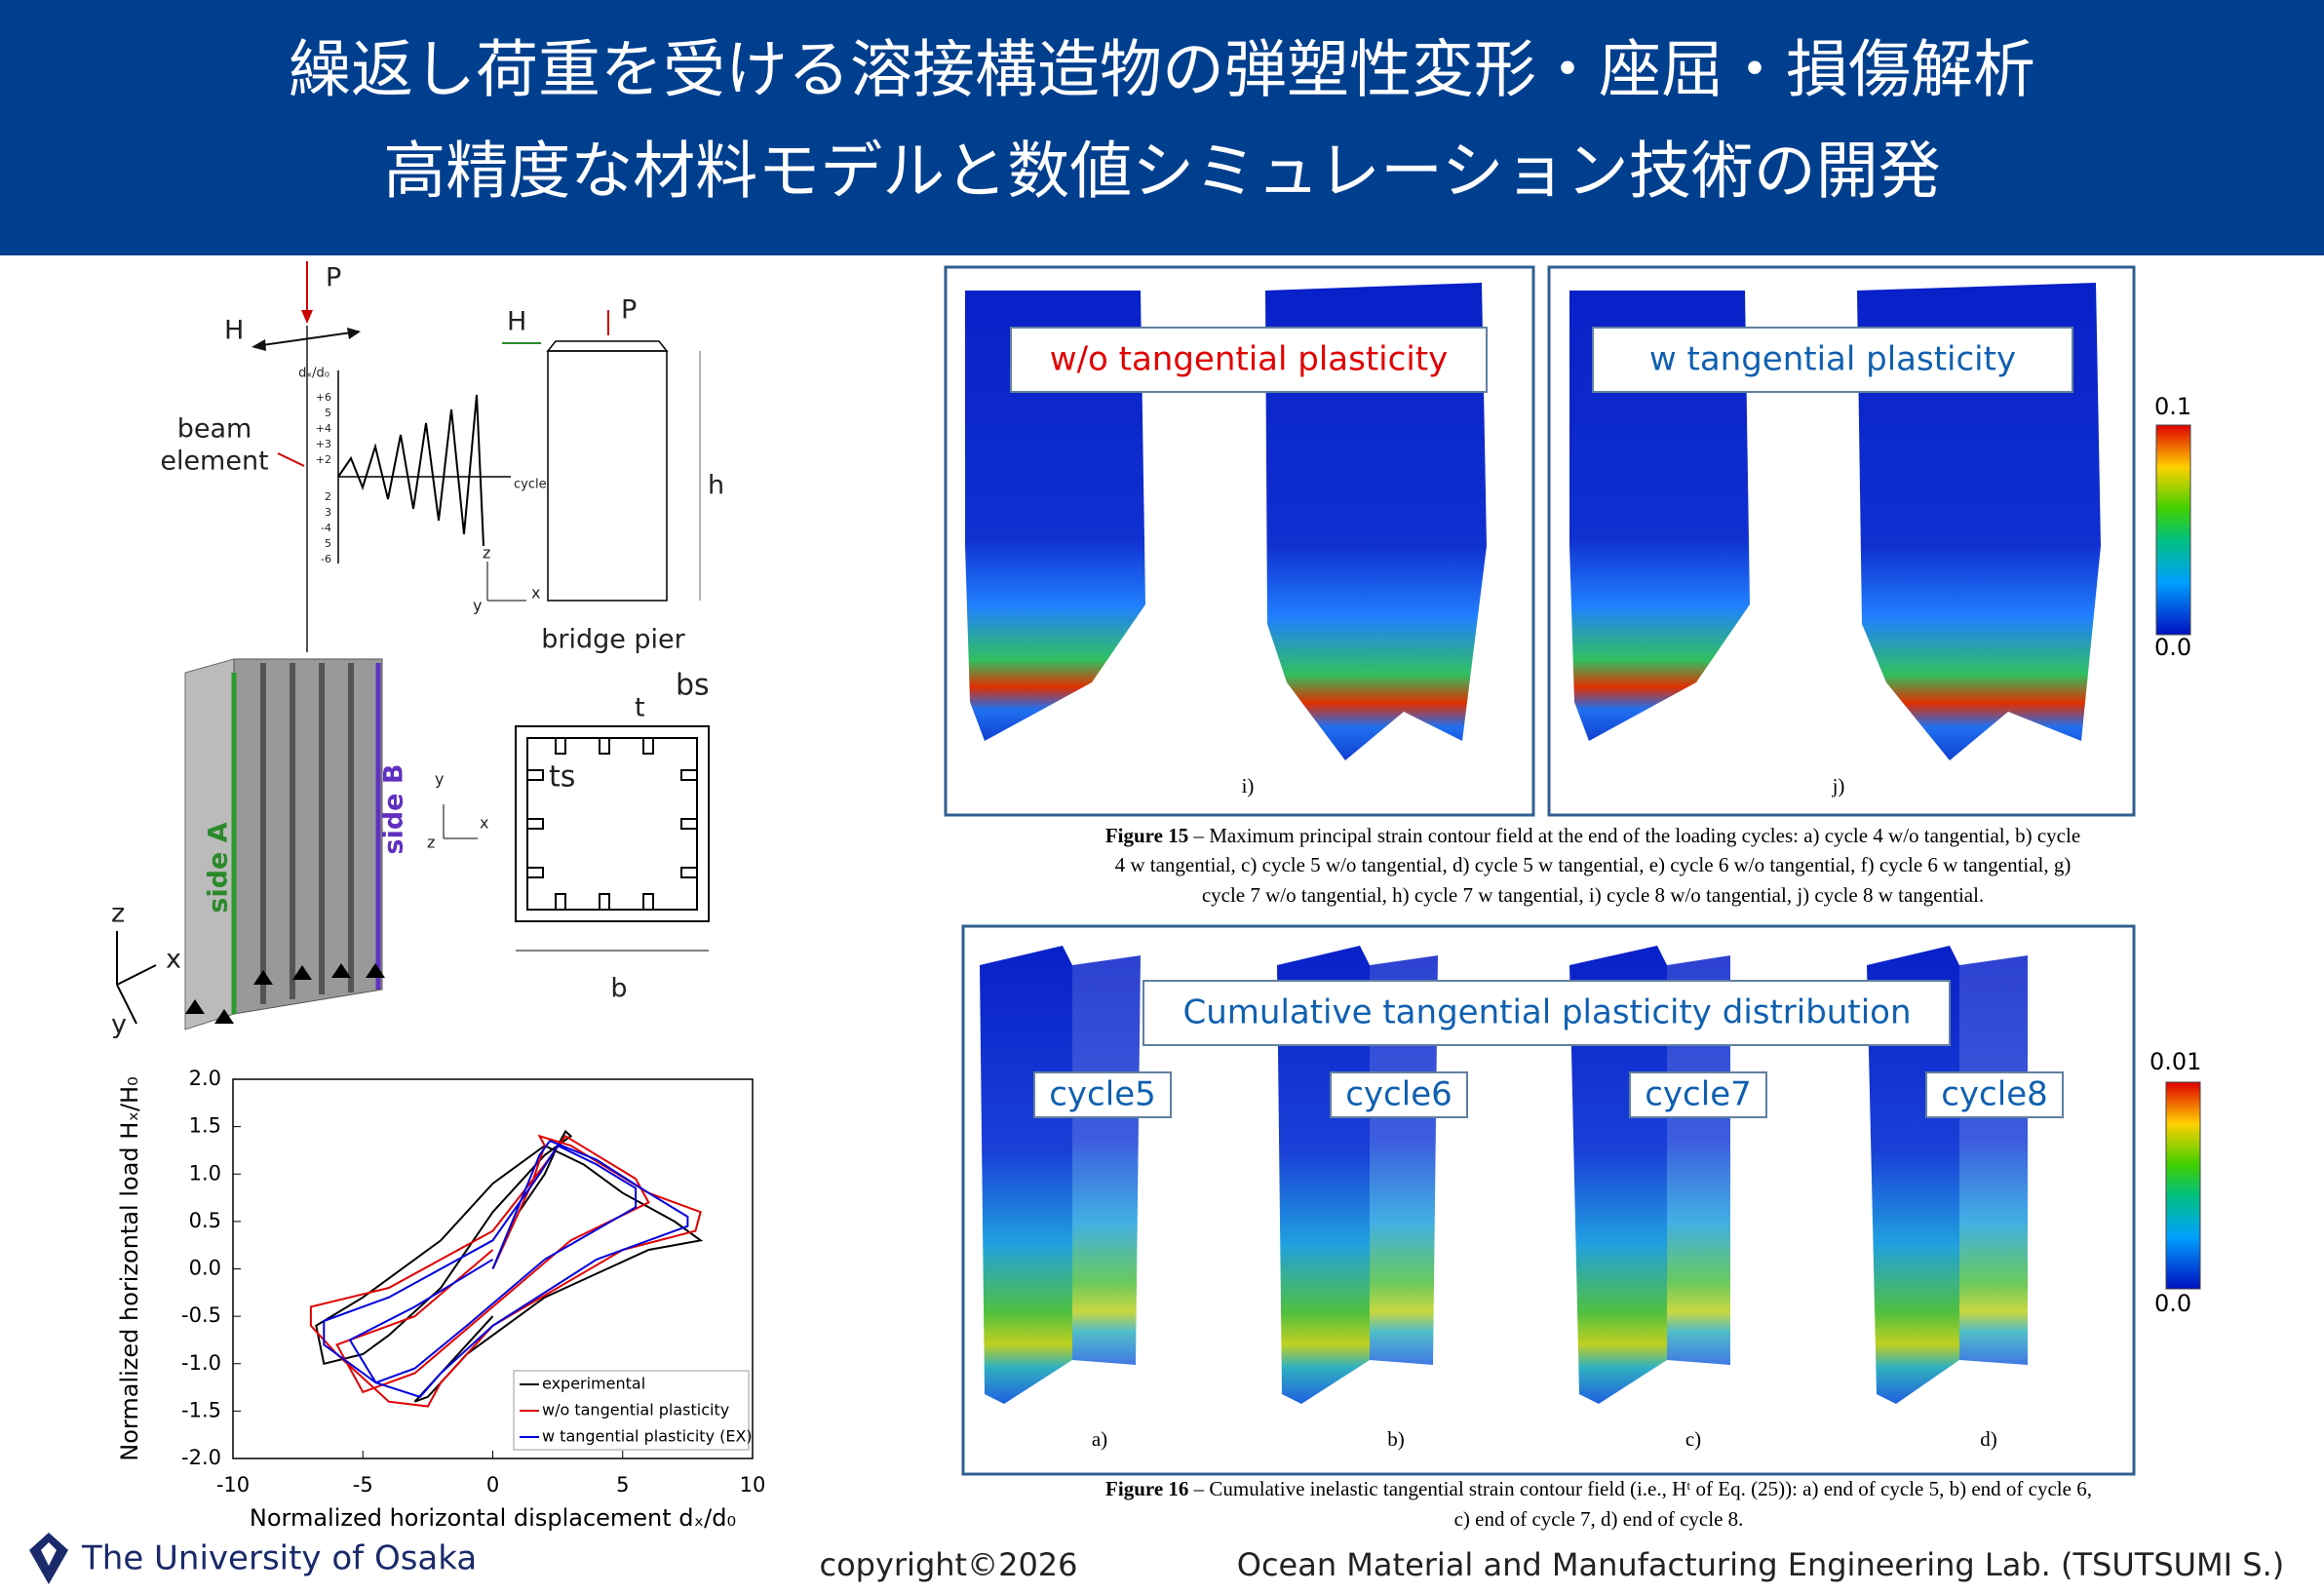 This screenshot has height=1594, width=2324. I want to click on legend, so click(631, 1410).